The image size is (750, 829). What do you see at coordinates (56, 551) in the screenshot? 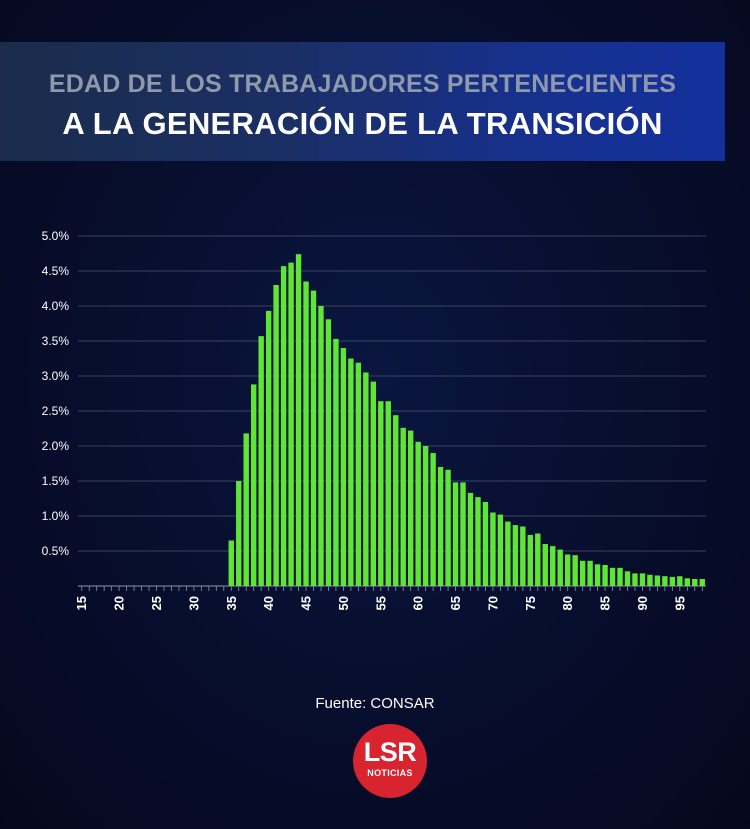
I see `y-tick-label: 0.5%` at bounding box center [56, 551].